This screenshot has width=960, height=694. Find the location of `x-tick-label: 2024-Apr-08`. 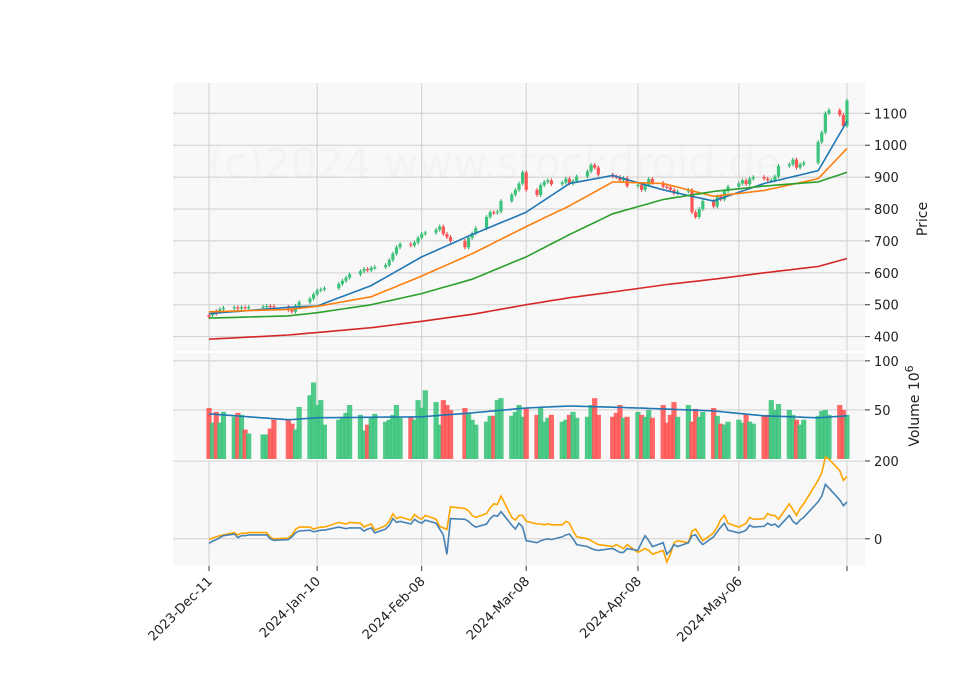

x-tick-label: 2024-Apr-08 is located at coordinates (610, 607).